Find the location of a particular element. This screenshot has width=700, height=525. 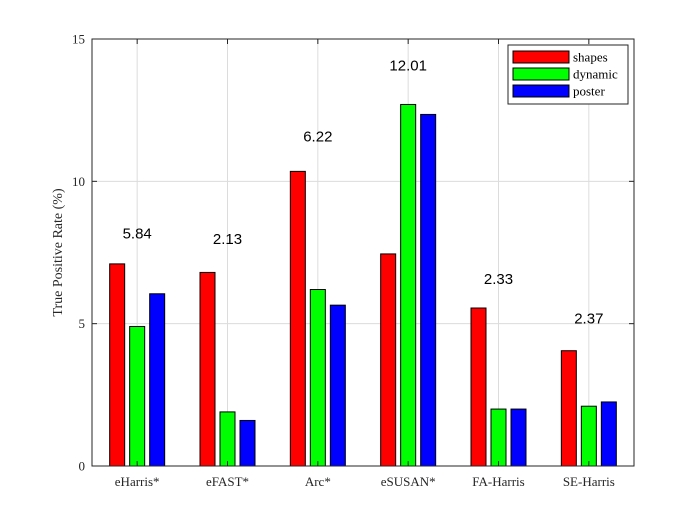

bar-dynamic-eharris is located at coordinates (137, 396).